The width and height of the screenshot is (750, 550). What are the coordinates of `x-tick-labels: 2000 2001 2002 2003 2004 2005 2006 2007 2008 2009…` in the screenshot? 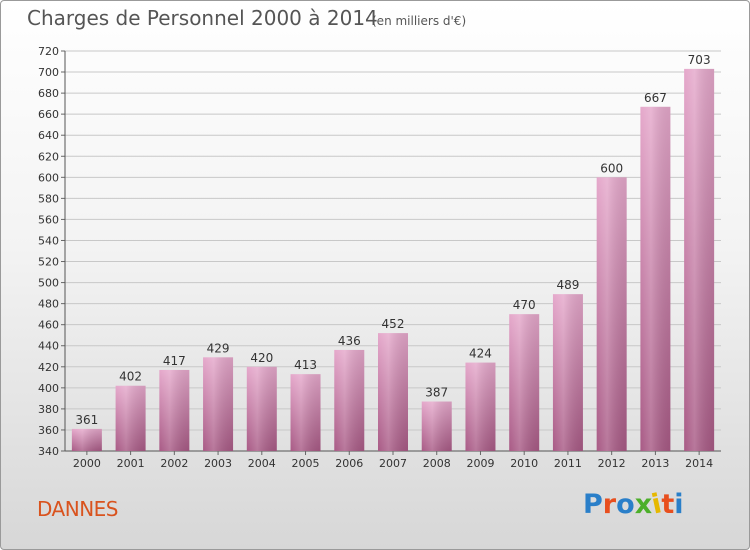 It's located at (393, 460).